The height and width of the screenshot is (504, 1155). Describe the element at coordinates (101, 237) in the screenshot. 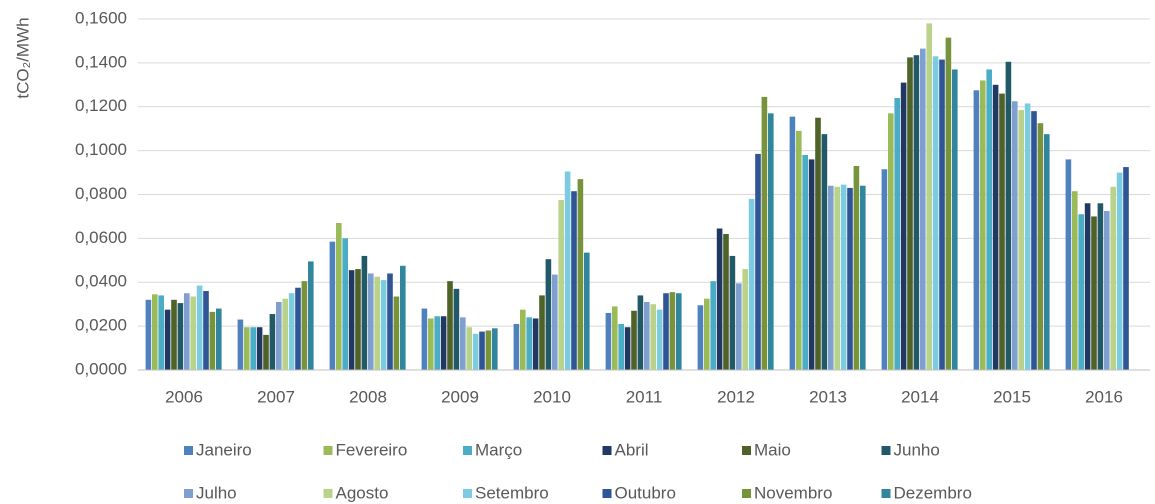

I see `y-tick-label: 0,0600` at that location.